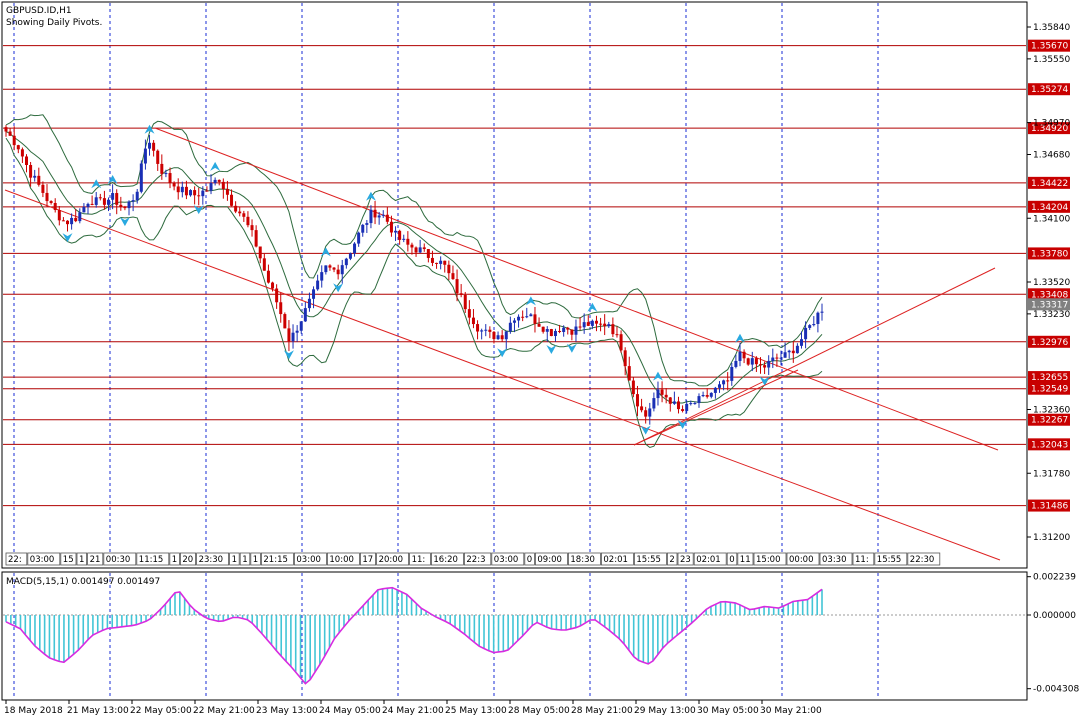 The height and width of the screenshot is (720, 1080). What do you see at coordinates (708, 560) in the screenshot?
I see `time-tag-label: 02:01` at bounding box center [708, 560].